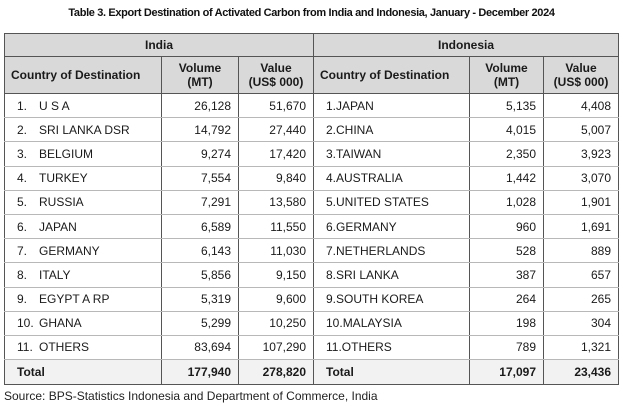  I want to click on indonesia-total-label: Total, so click(391, 372).